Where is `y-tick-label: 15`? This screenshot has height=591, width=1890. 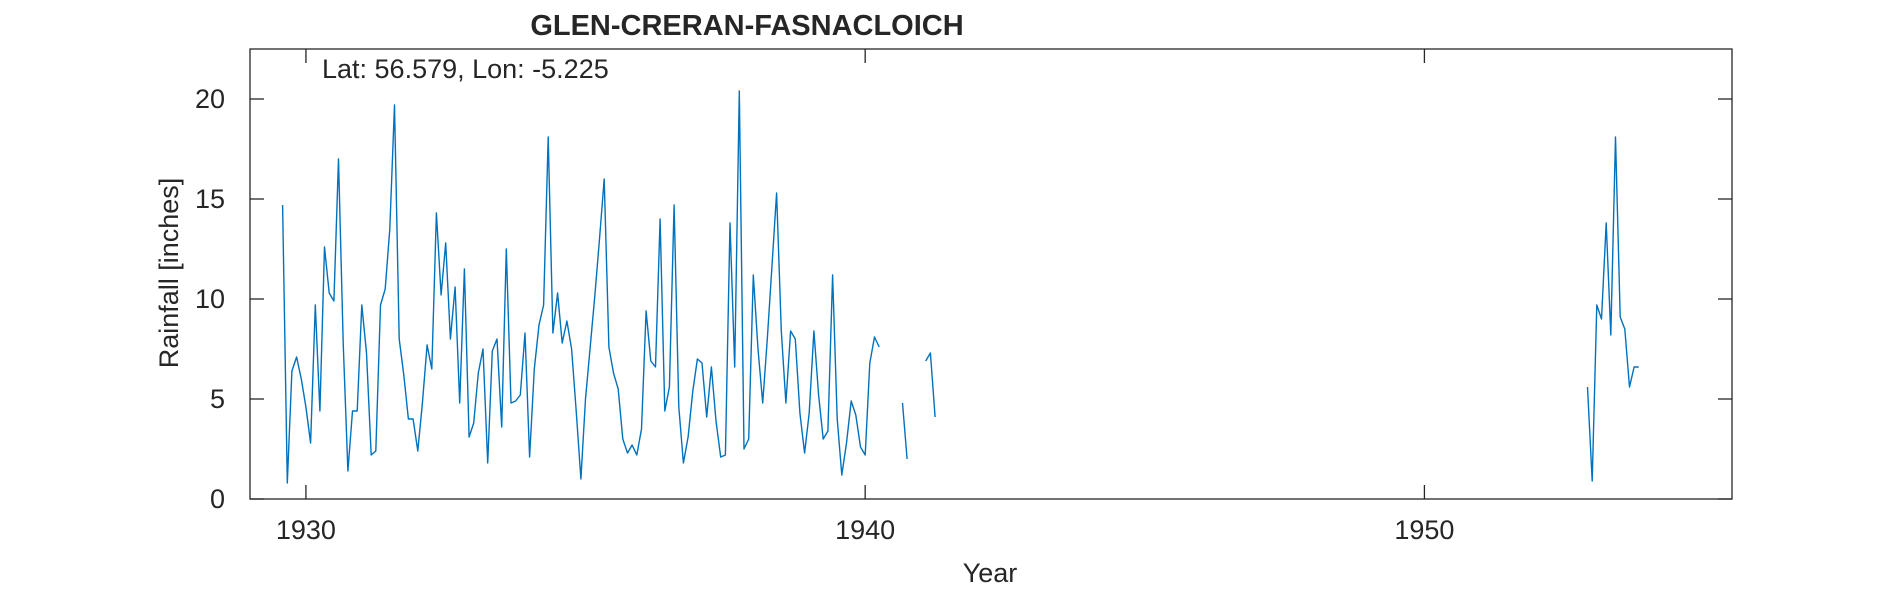 y-tick-label: 15 is located at coordinates (210, 199).